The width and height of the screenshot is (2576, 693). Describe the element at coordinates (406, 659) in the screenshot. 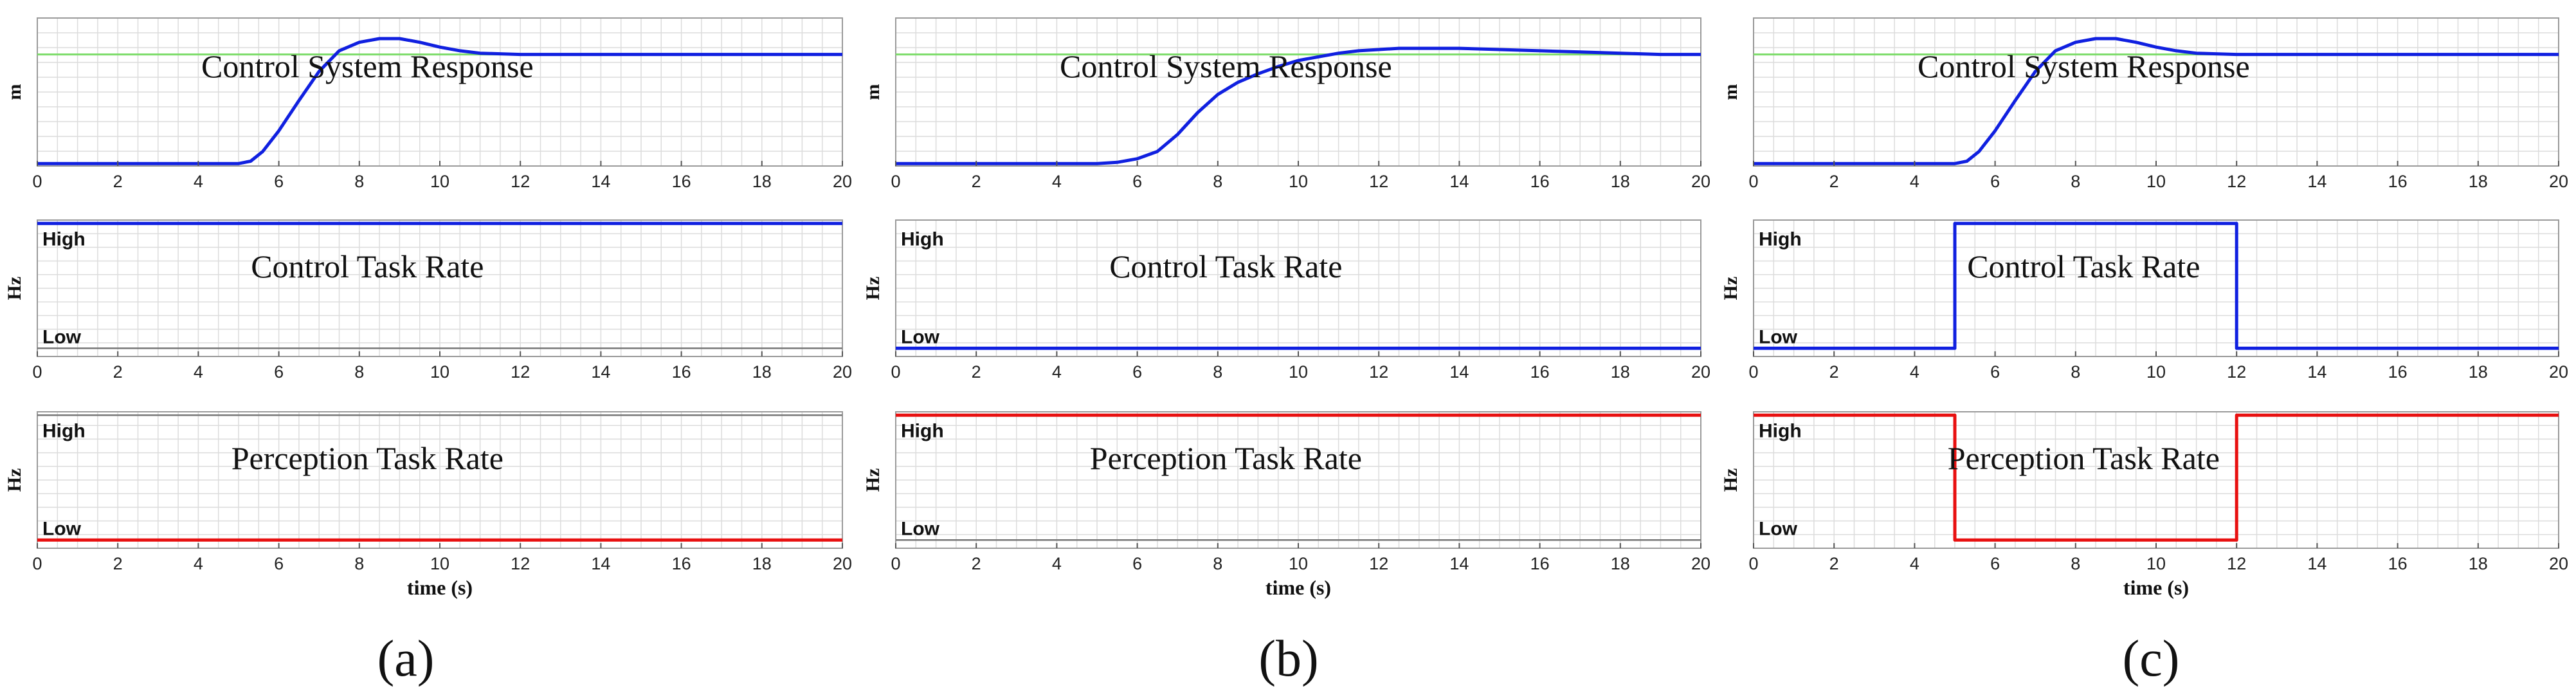

I see `panel-label-a: (a)` at that location.